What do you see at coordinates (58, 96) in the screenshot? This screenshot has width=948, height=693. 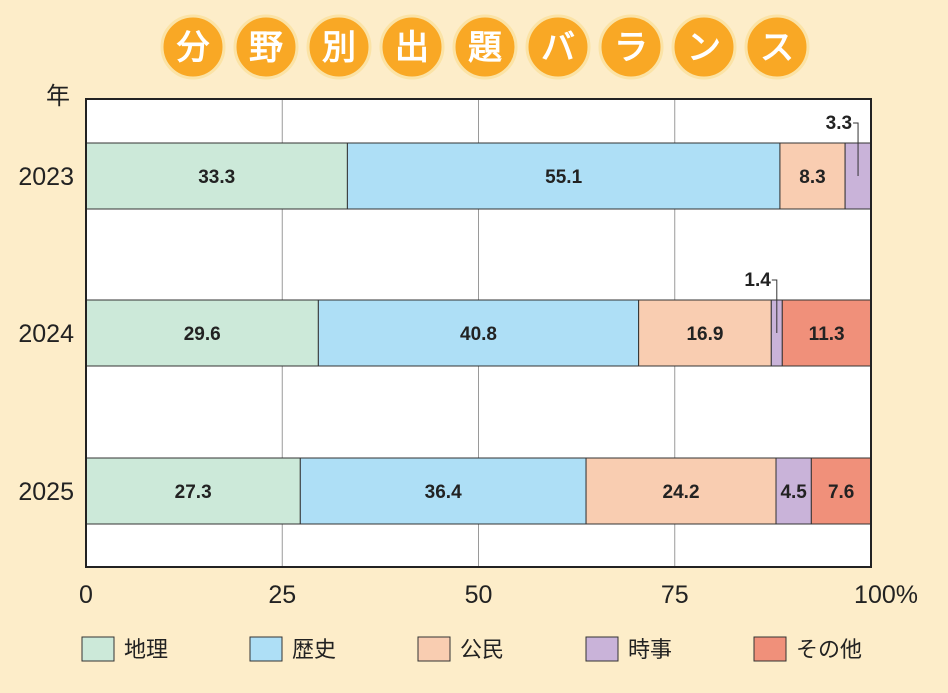 I see `y-axis-label: 年` at bounding box center [58, 96].